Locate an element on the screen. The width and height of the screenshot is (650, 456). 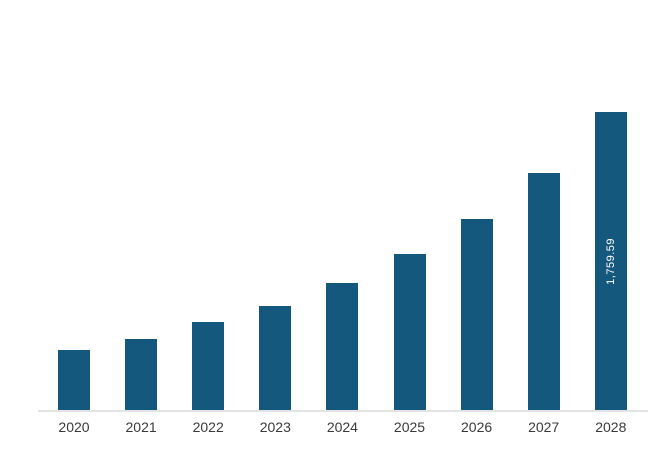
bar-2022 is located at coordinates (208, 366).